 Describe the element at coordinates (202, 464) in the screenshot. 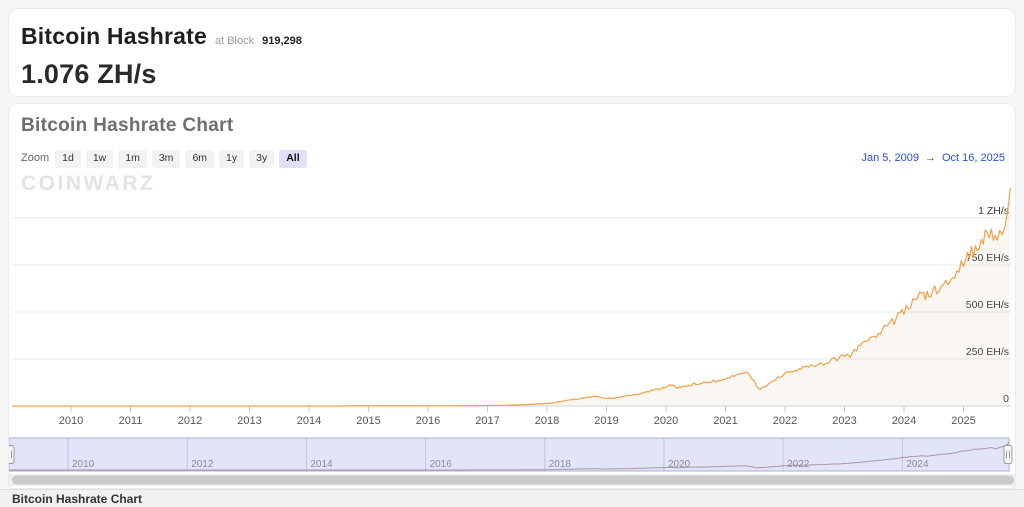

I see `navigator-label-2012: 2012` at that location.